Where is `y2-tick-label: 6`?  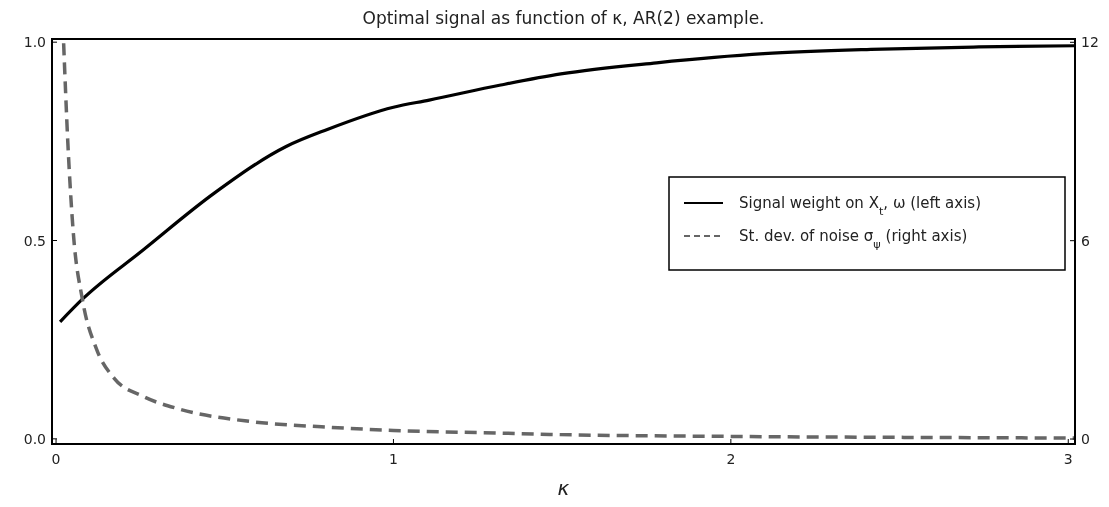 y2-tick-label: 6 is located at coordinates (1085, 240).